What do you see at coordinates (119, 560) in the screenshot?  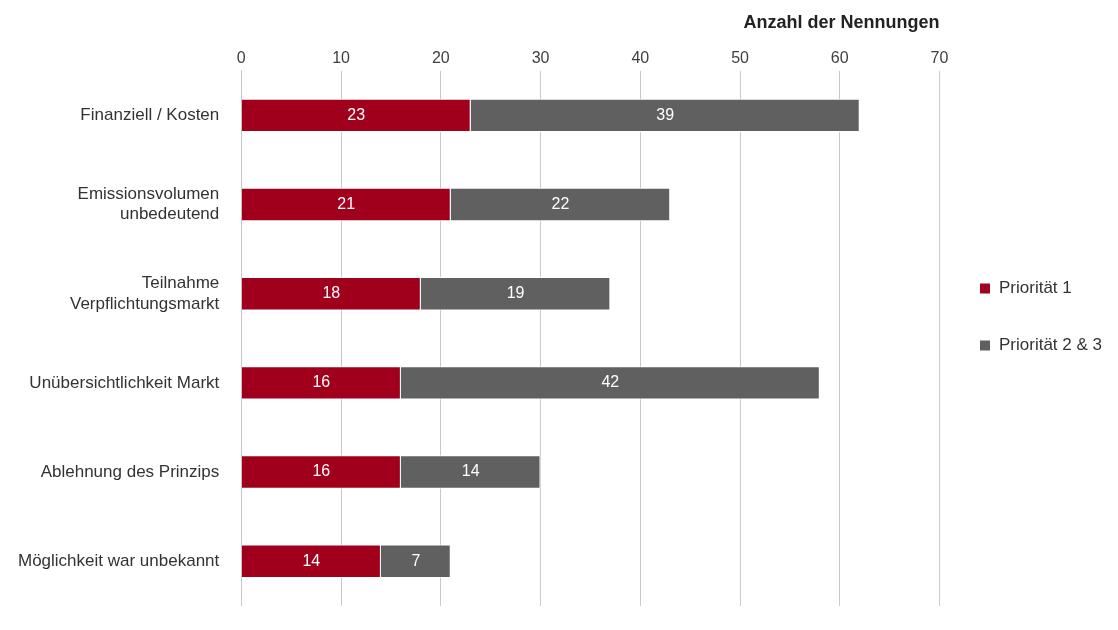 I see `y-tick-label: Möglichkeit war unbekannt` at bounding box center [119, 560].